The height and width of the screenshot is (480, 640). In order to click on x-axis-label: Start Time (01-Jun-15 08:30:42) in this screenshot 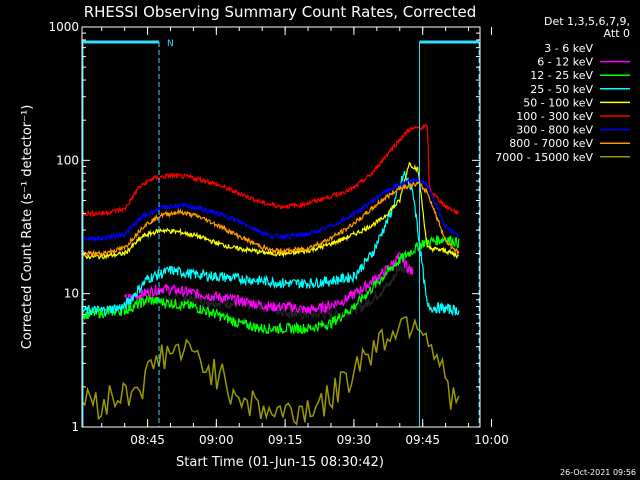, I will do `click(280, 462)`.